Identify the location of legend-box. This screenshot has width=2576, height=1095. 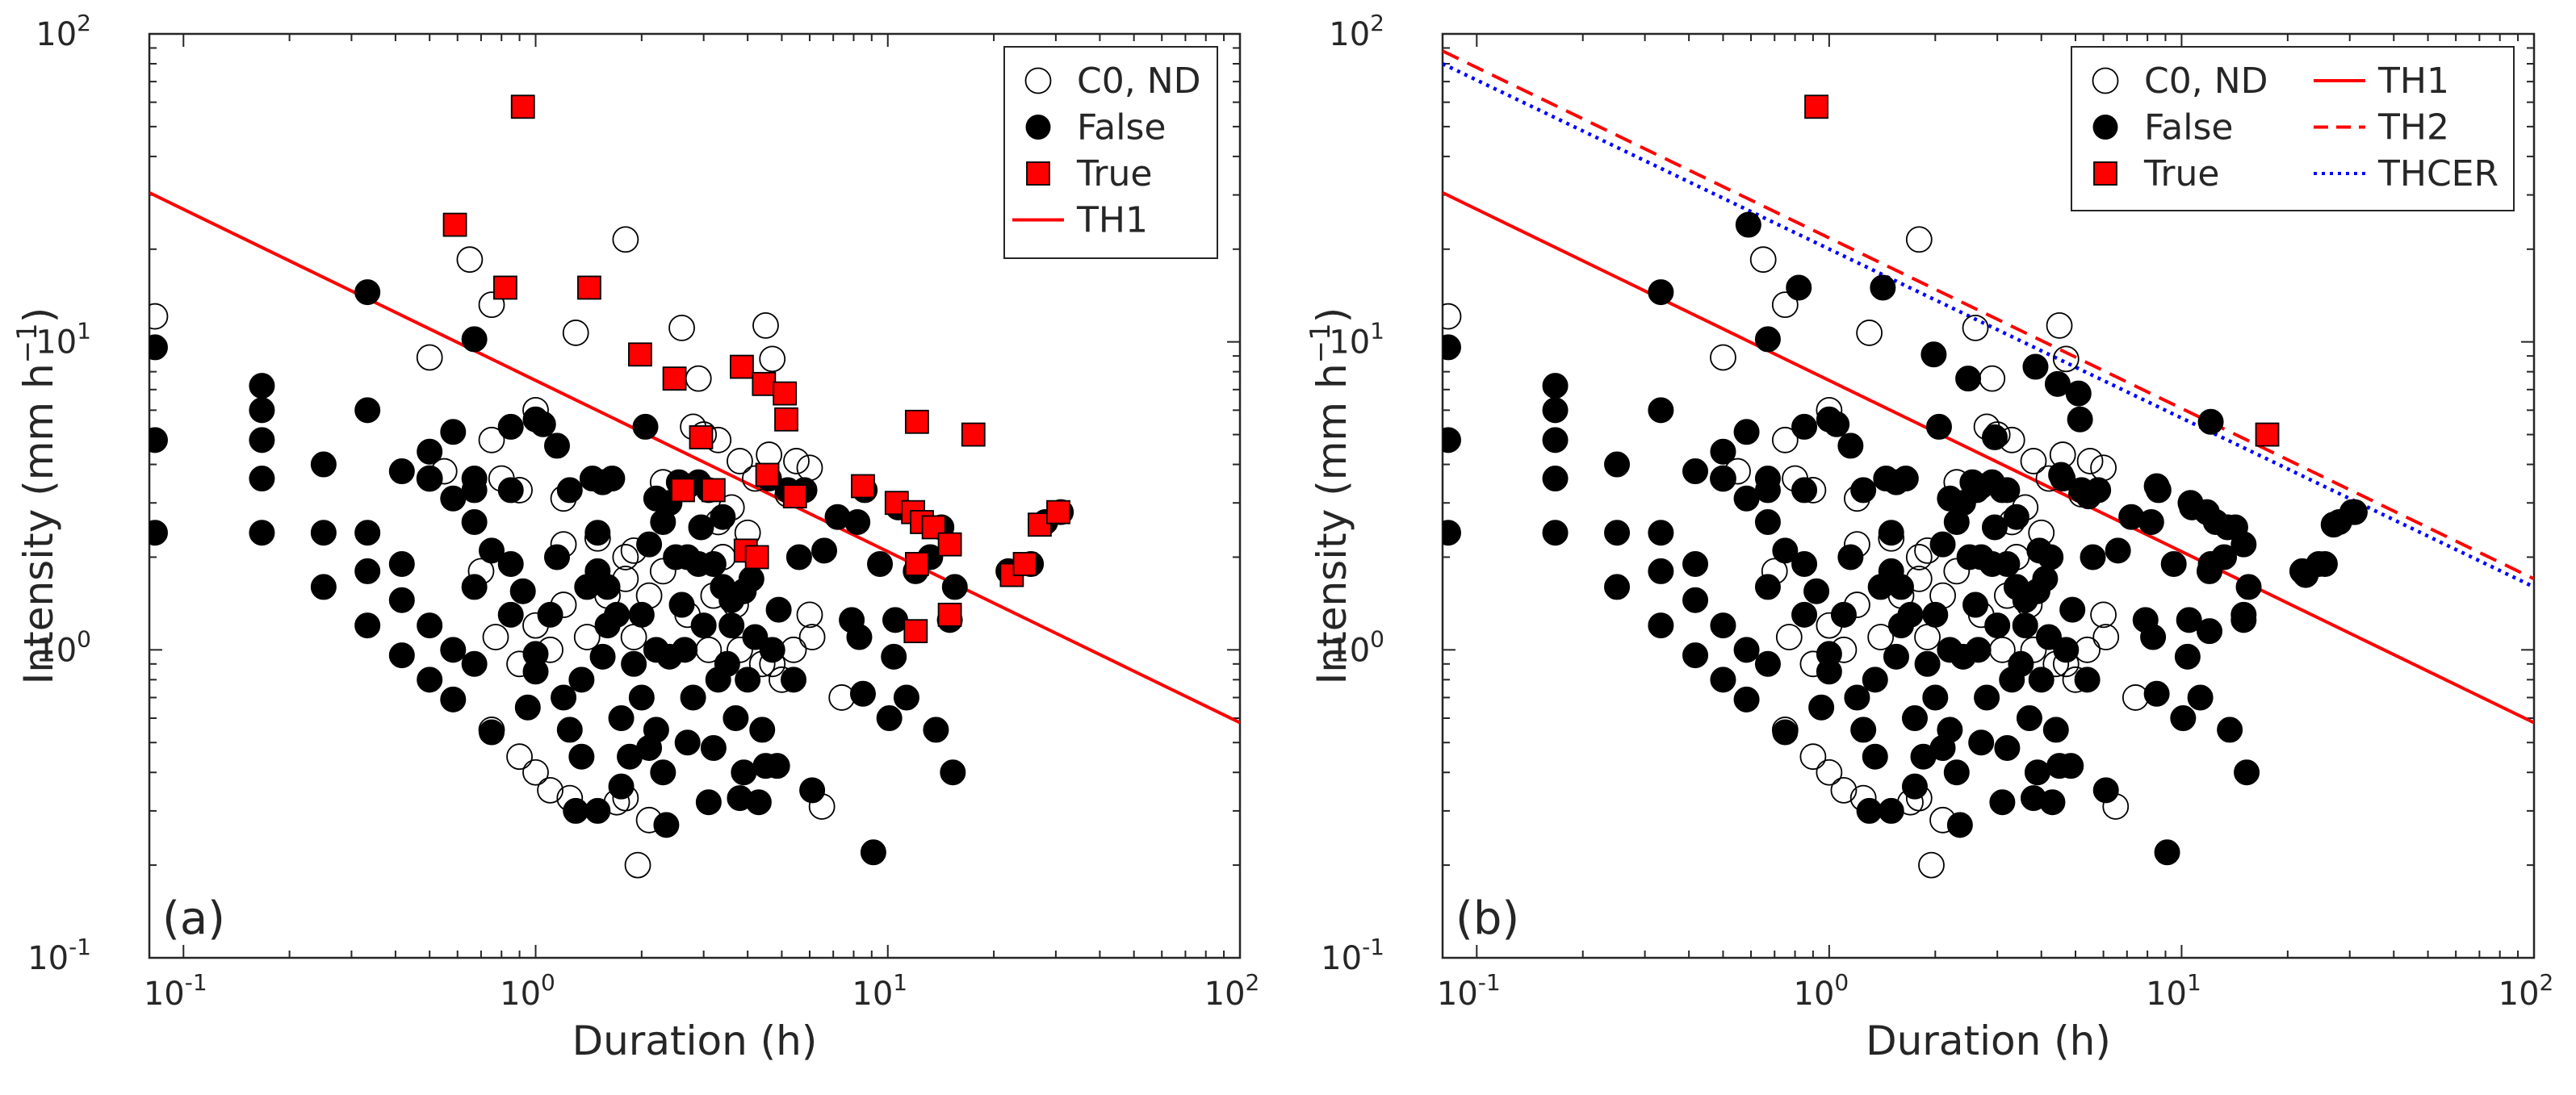
(1110, 152).